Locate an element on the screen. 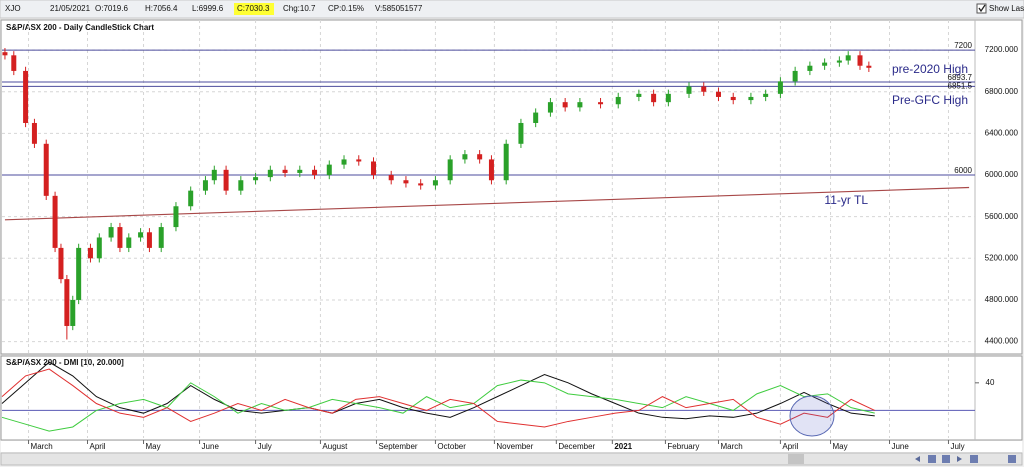 The image size is (1024, 467). show-last-label: Show Last is located at coordinates (1006, 8).